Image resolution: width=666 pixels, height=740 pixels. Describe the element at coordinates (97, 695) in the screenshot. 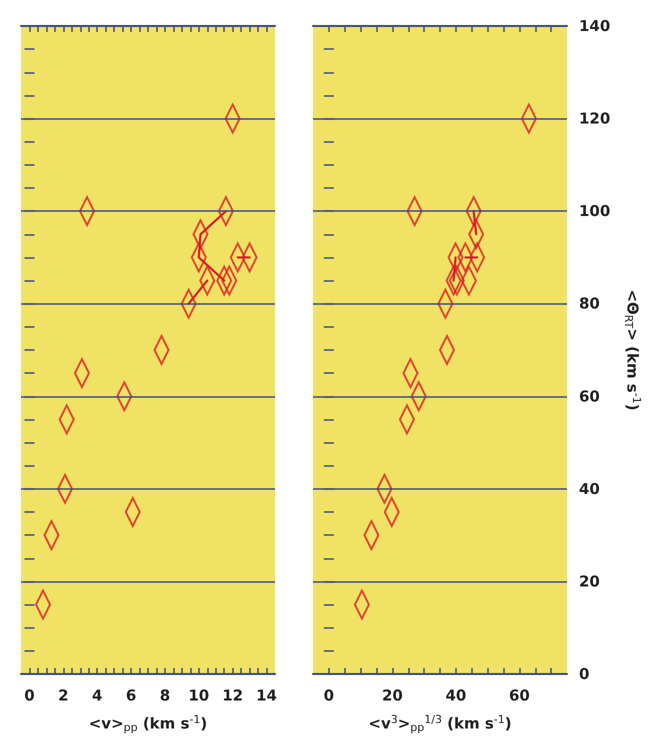

I see `x-tick-label: 4` at that location.